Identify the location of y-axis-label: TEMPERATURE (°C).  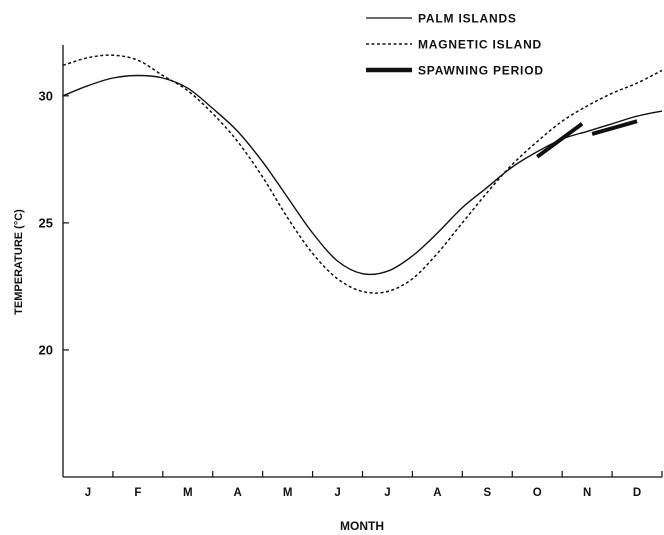
(19, 262).